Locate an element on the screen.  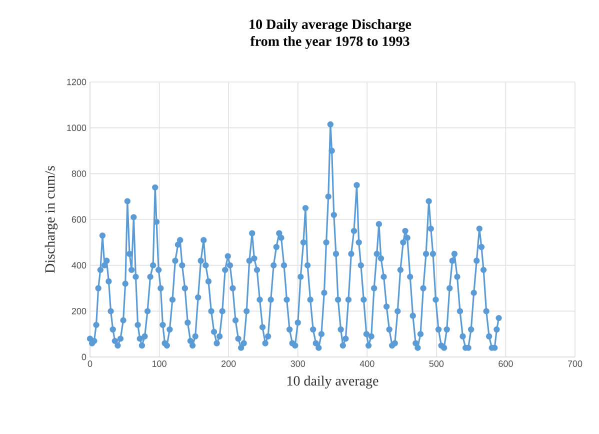
x-tick-label: 500 is located at coordinates (436, 363).